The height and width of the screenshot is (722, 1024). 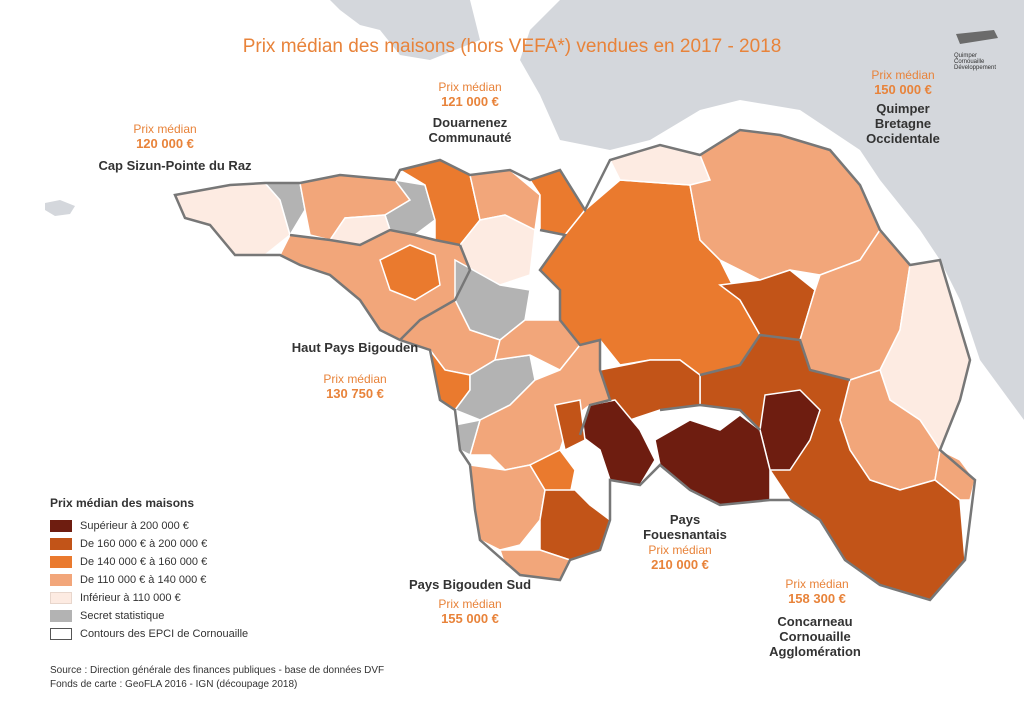 What do you see at coordinates (969, 62) in the screenshot?
I see `logo-line2: Cornouaille` at bounding box center [969, 62].